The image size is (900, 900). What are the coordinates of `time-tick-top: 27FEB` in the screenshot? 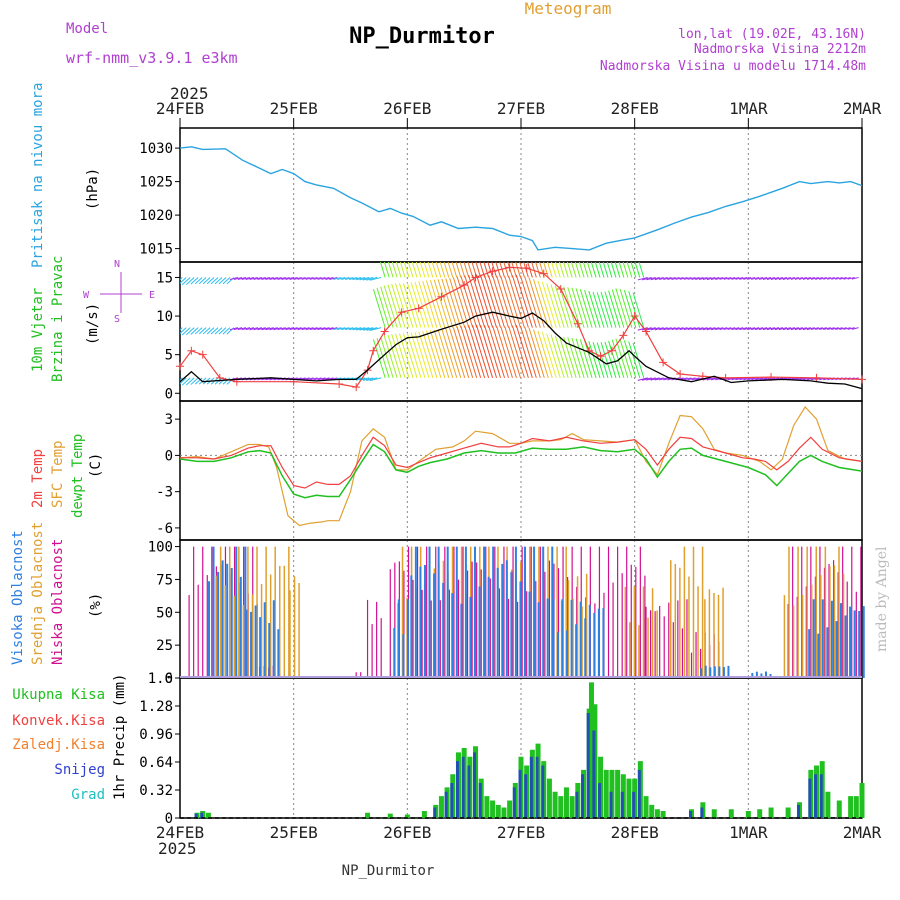 It's located at (521, 108).